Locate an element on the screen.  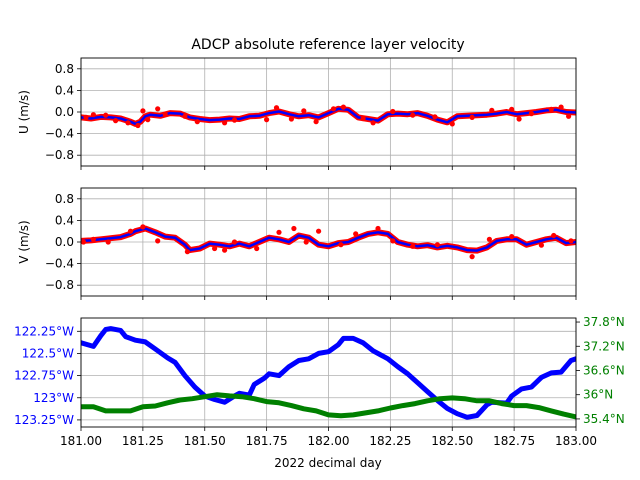
u-series-line is located at coordinates (328, 116).